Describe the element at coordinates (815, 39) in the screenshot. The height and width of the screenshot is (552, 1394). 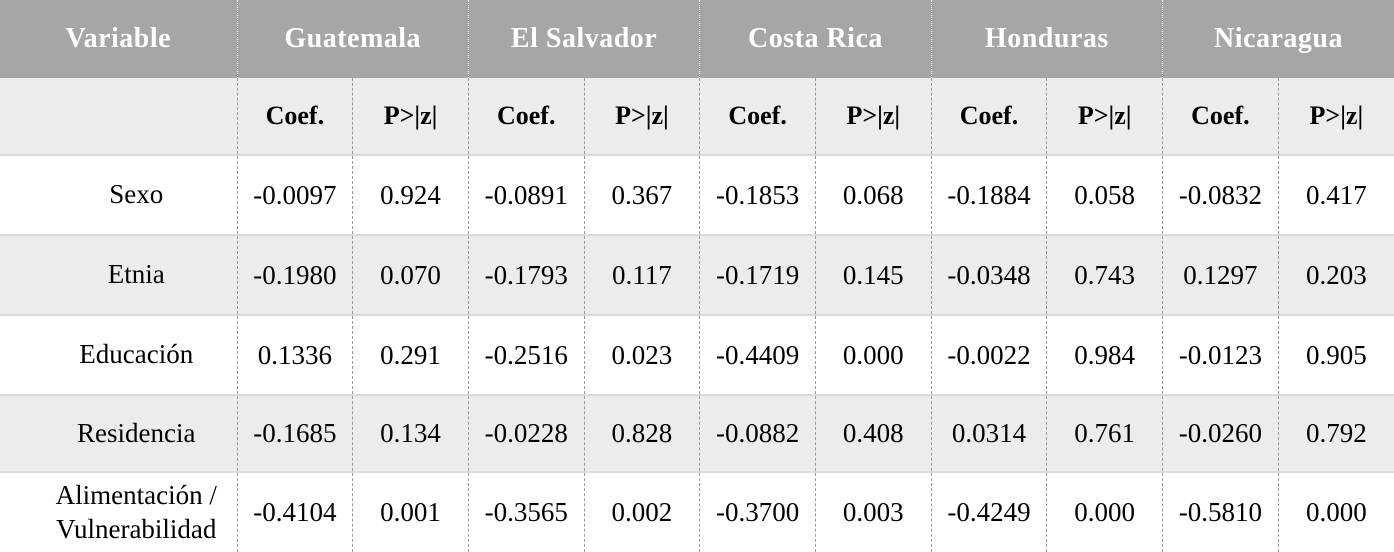
I see `country-header-costa-rica: Costa Rica` at that location.